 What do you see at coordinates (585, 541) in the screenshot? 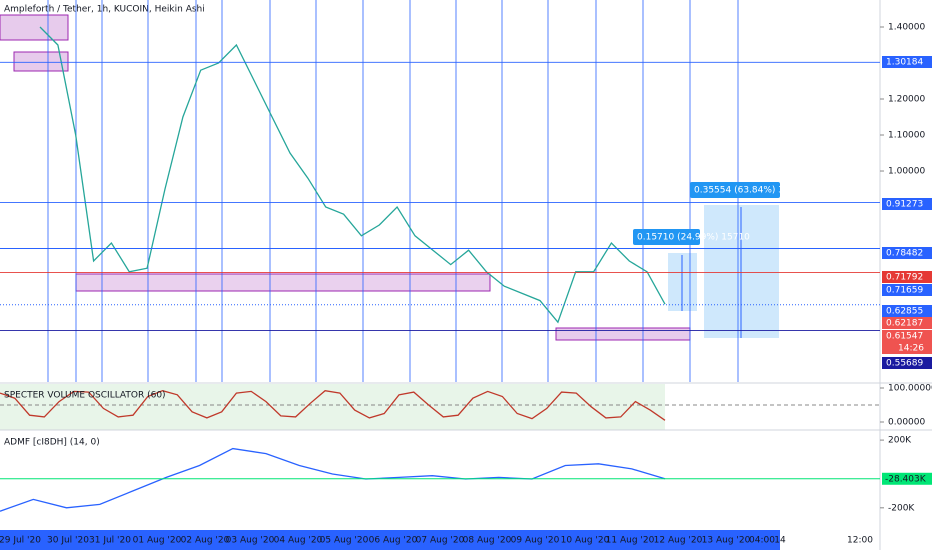
I see `time-label: 10 Aug '20` at bounding box center [585, 541].